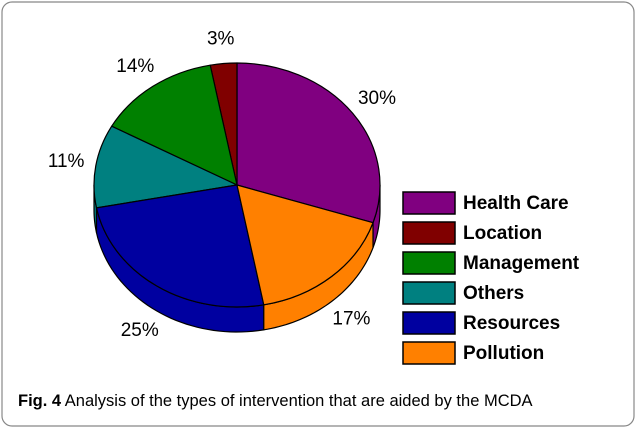 The width and height of the screenshot is (637, 429). I want to click on data-label: 3%, so click(221, 39).